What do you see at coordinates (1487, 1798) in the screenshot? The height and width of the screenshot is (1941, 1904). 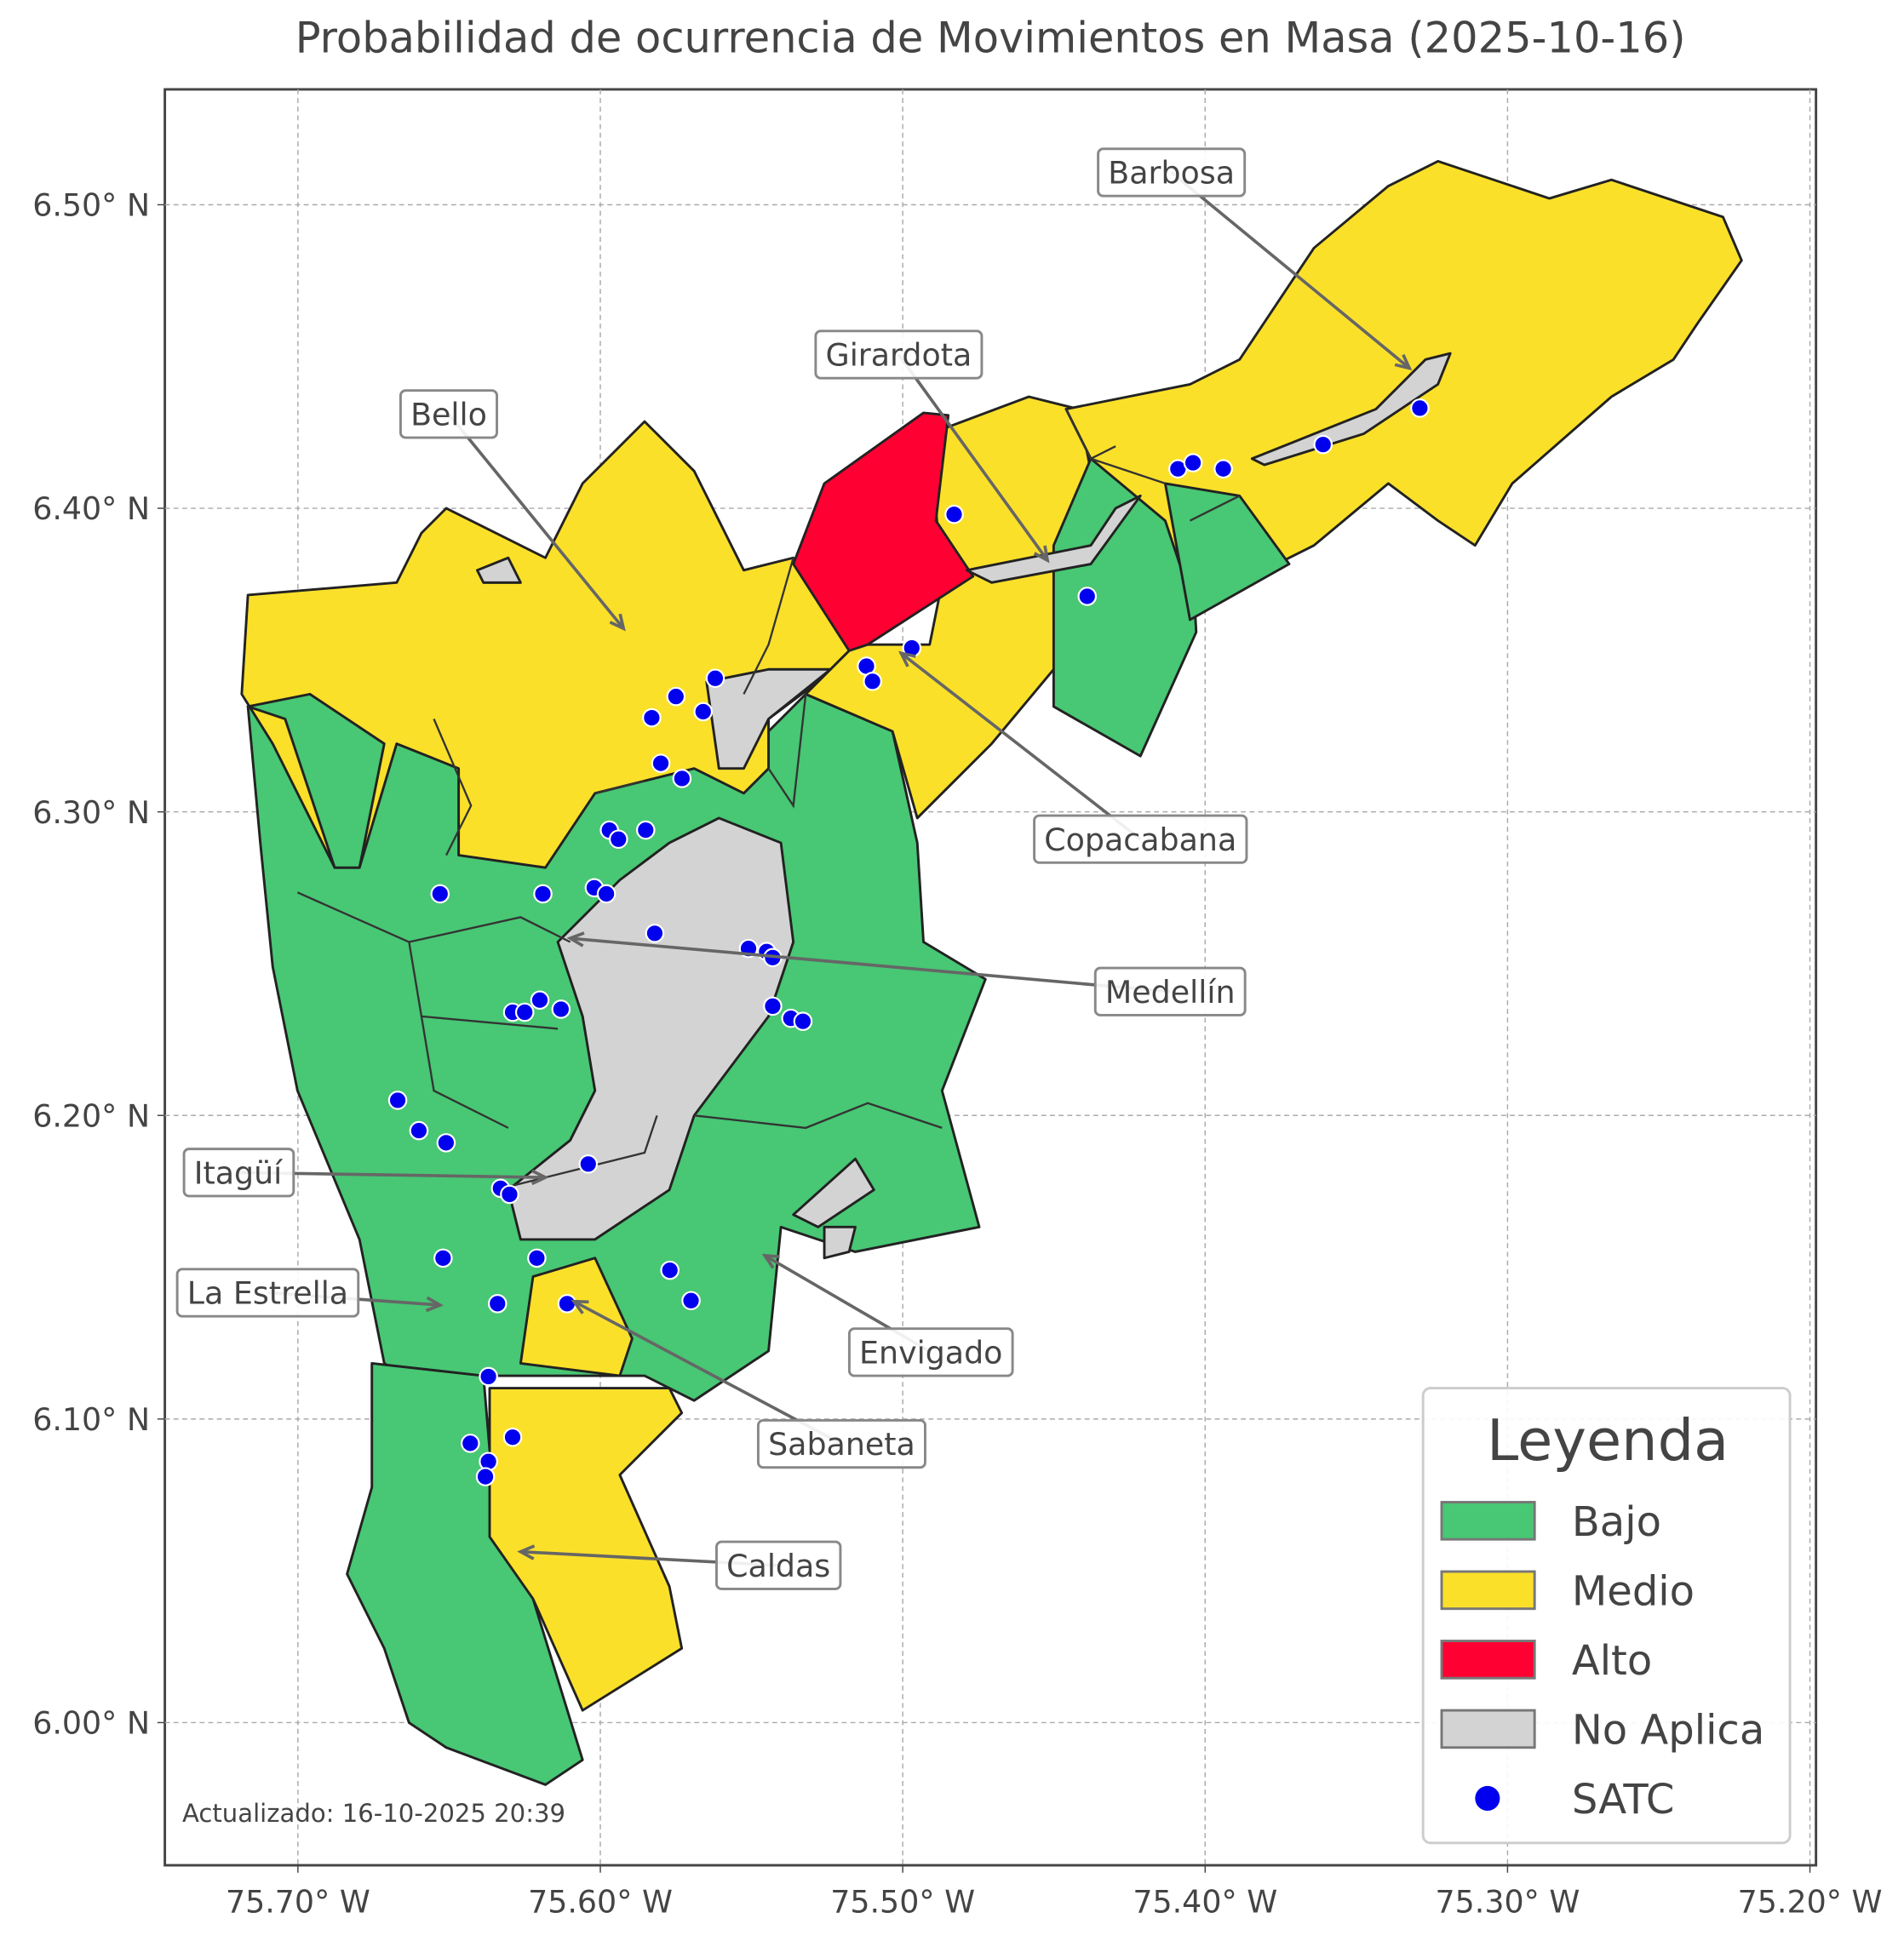 I see `legend-marker` at bounding box center [1487, 1798].